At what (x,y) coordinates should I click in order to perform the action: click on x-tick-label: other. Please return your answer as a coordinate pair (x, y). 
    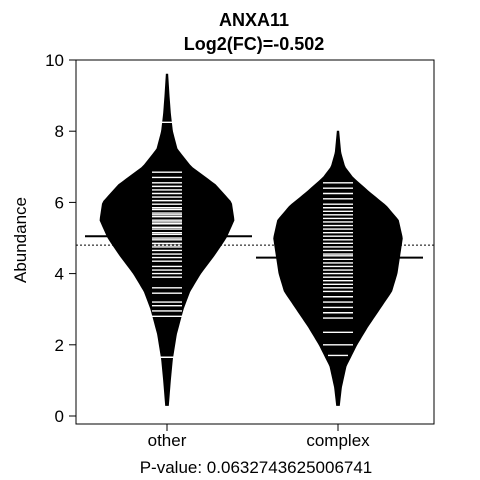
    Looking at the image, I should click on (167, 440).